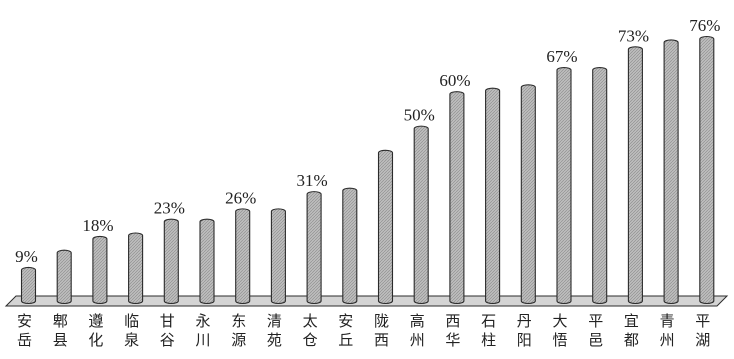 The image size is (734, 359). What do you see at coordinates (312, 180) in the screenshot?
I see `data-label: 31%` at bounding box center [312, 180].